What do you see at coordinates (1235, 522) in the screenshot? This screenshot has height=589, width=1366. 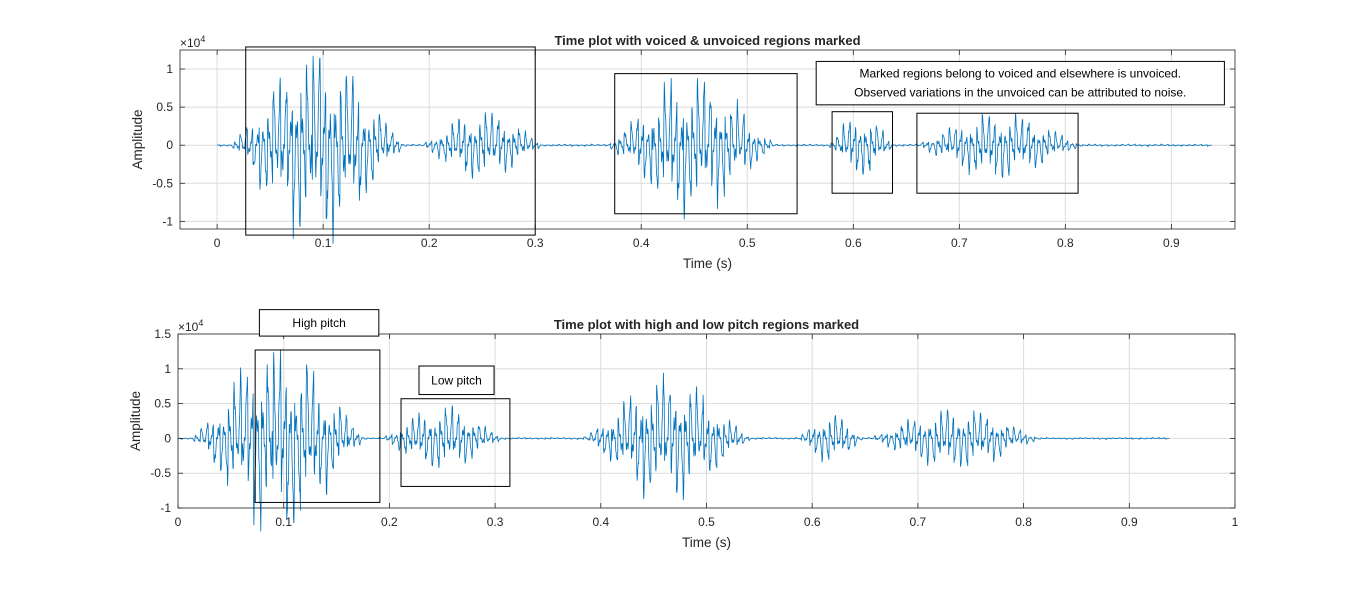 I see `x-tick-label: 1` at bounding box center [1235, 522].